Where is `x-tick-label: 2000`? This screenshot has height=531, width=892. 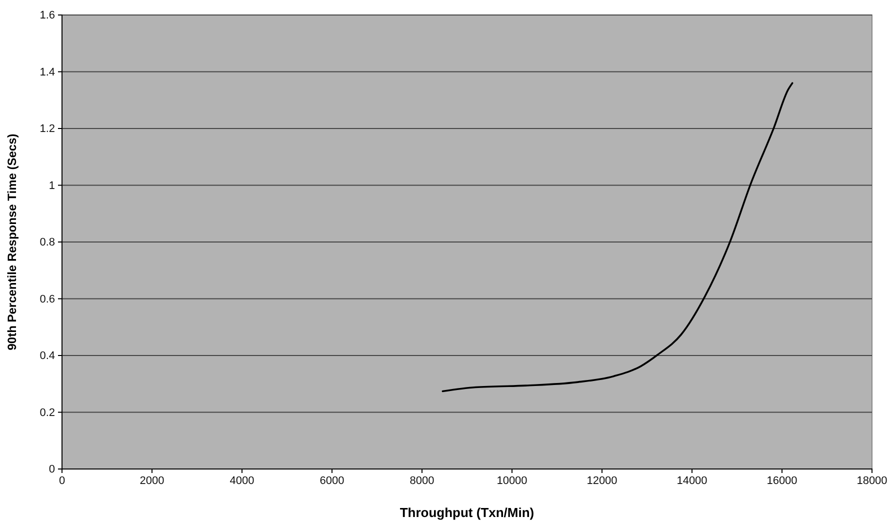 x-tick-label: 2000 is located at coordinates (152, 480).